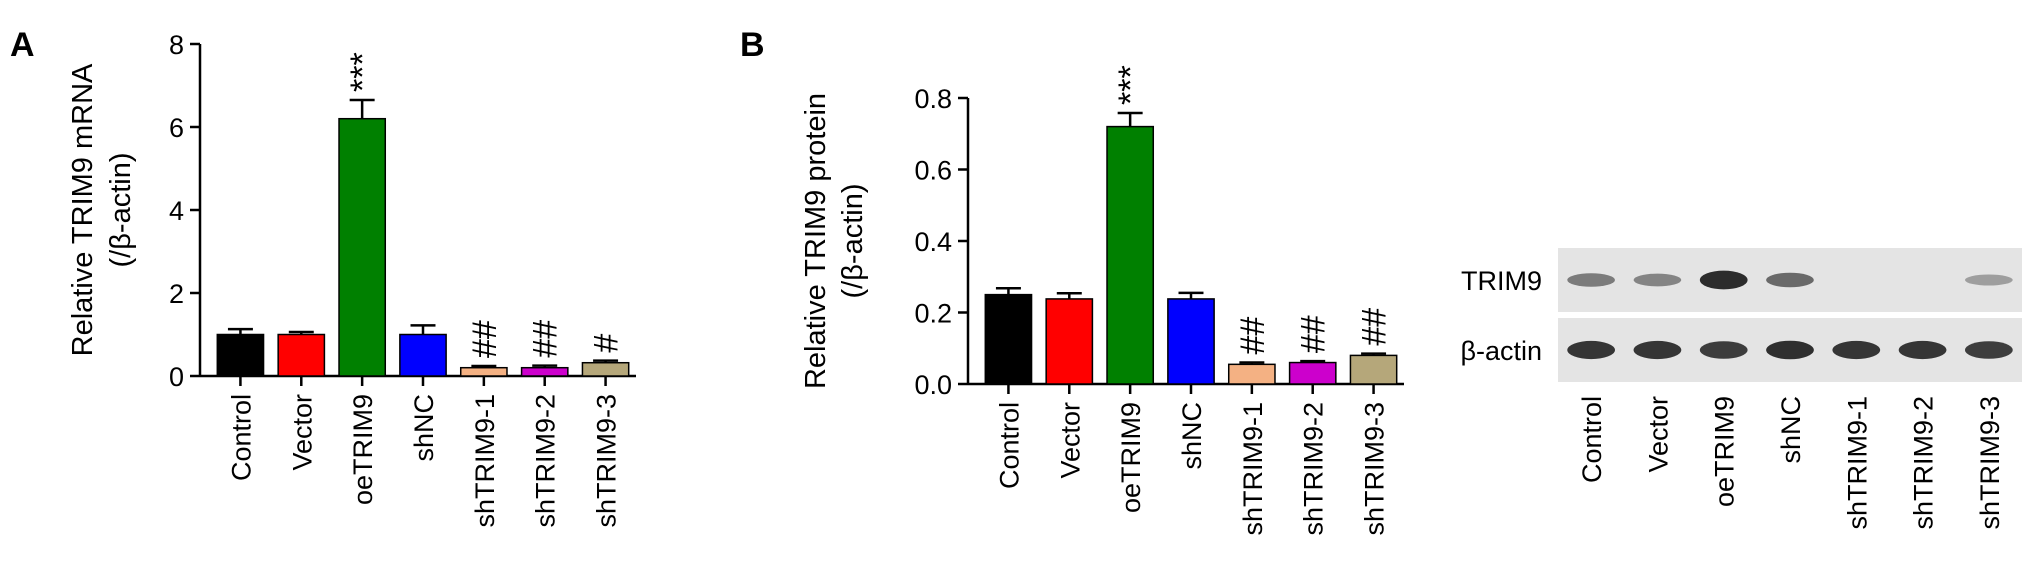 The width and height of the screenshot is (2031, 568). I want to click on y-tick-label: 0.4, so click(933, 242).